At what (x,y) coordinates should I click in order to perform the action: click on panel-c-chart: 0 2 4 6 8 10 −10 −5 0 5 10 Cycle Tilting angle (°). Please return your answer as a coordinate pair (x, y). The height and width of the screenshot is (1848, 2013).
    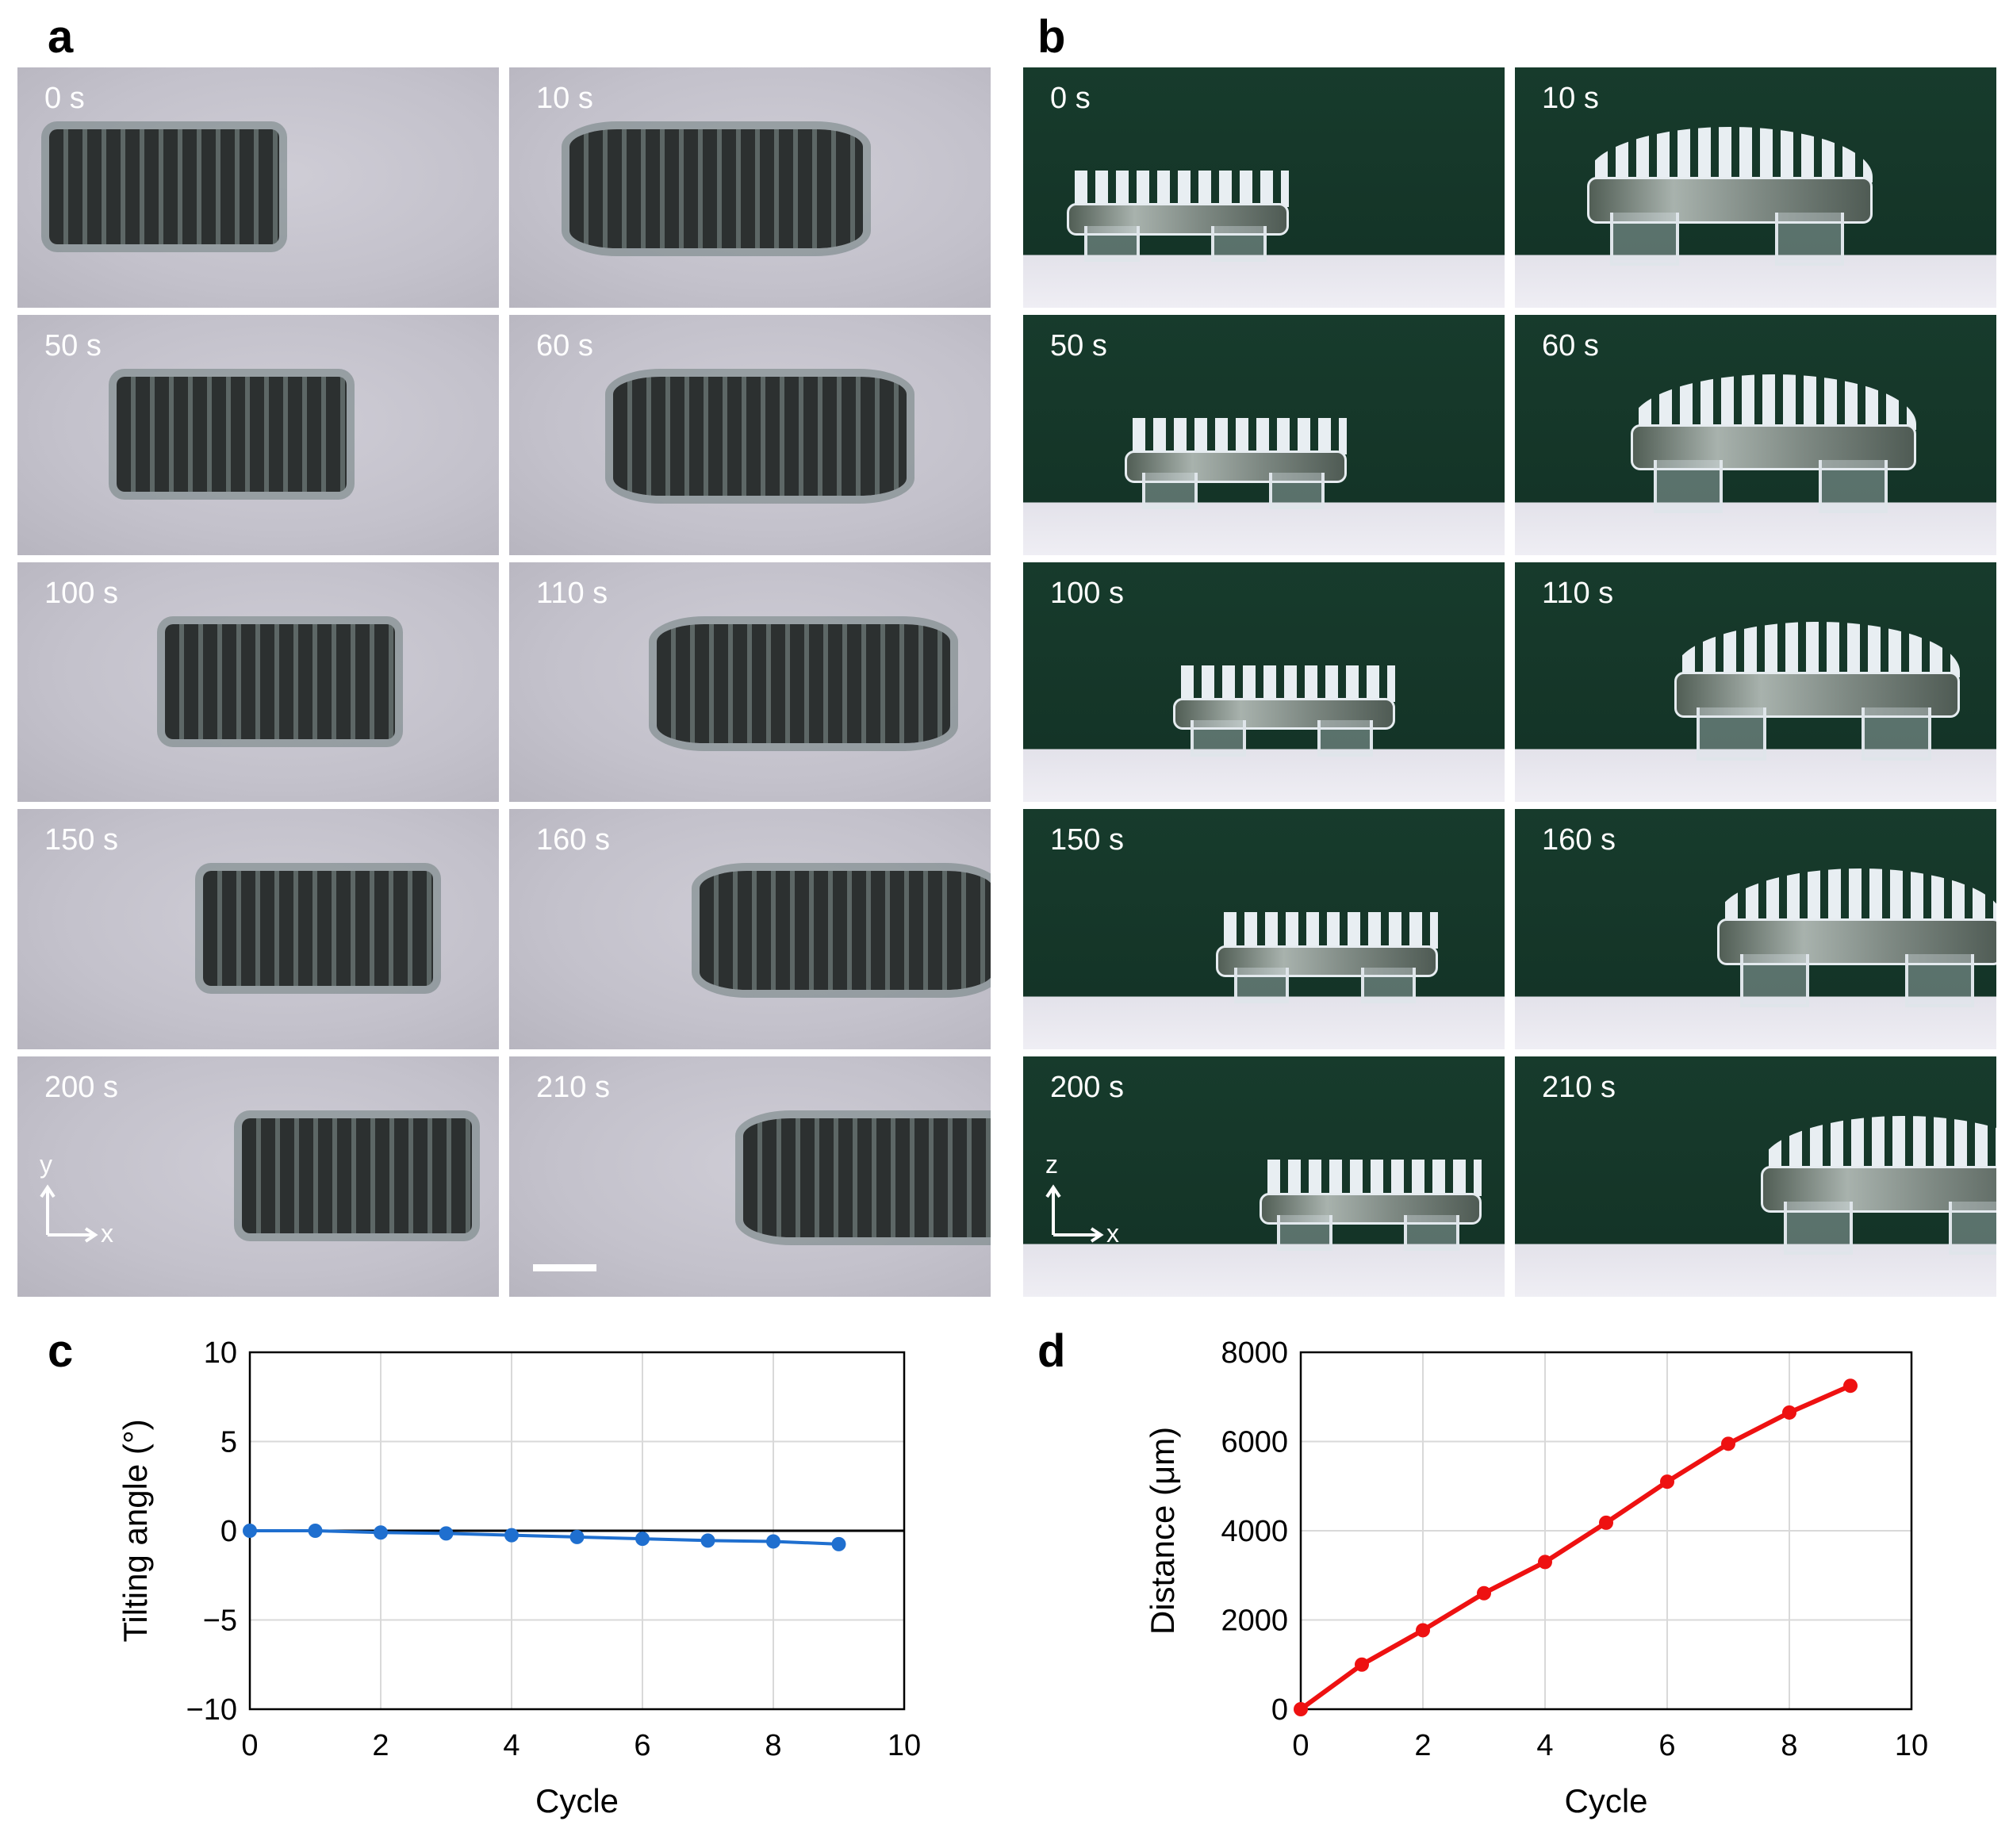
    Looking at the image, I should click on (519, 1577).